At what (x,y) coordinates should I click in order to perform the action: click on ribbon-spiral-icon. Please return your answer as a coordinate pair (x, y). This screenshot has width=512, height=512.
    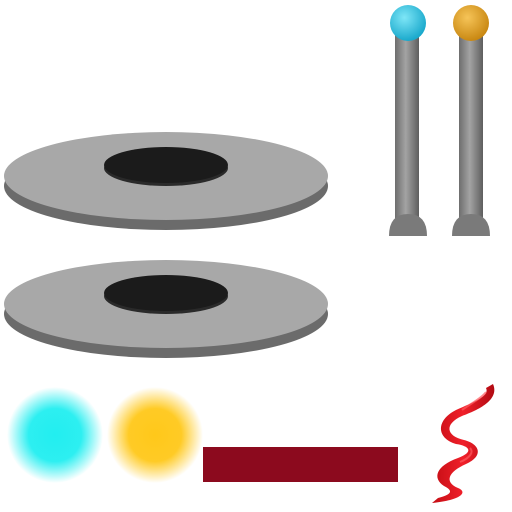
    Looking at the image, I should click on (463, 443).